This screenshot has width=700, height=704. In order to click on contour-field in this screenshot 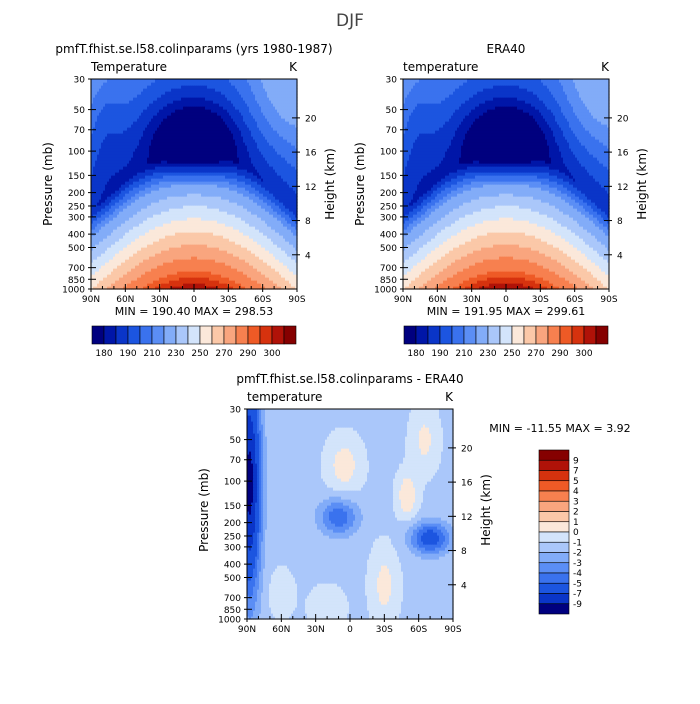, I will do `click(194, 184)`.